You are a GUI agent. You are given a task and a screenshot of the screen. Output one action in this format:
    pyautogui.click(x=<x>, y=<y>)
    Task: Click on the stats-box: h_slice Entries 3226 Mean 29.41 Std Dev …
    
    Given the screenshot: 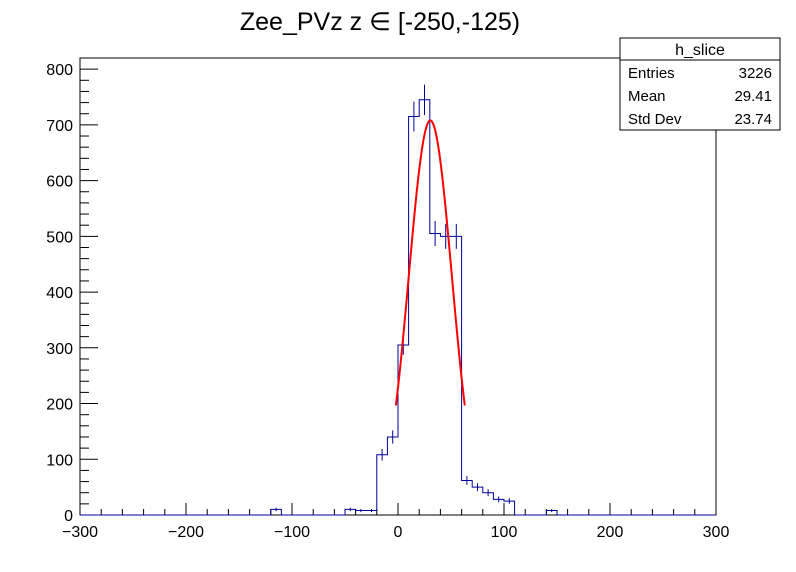 What is the action you would take?
    pyautogui.click(x=700, y=84)
    